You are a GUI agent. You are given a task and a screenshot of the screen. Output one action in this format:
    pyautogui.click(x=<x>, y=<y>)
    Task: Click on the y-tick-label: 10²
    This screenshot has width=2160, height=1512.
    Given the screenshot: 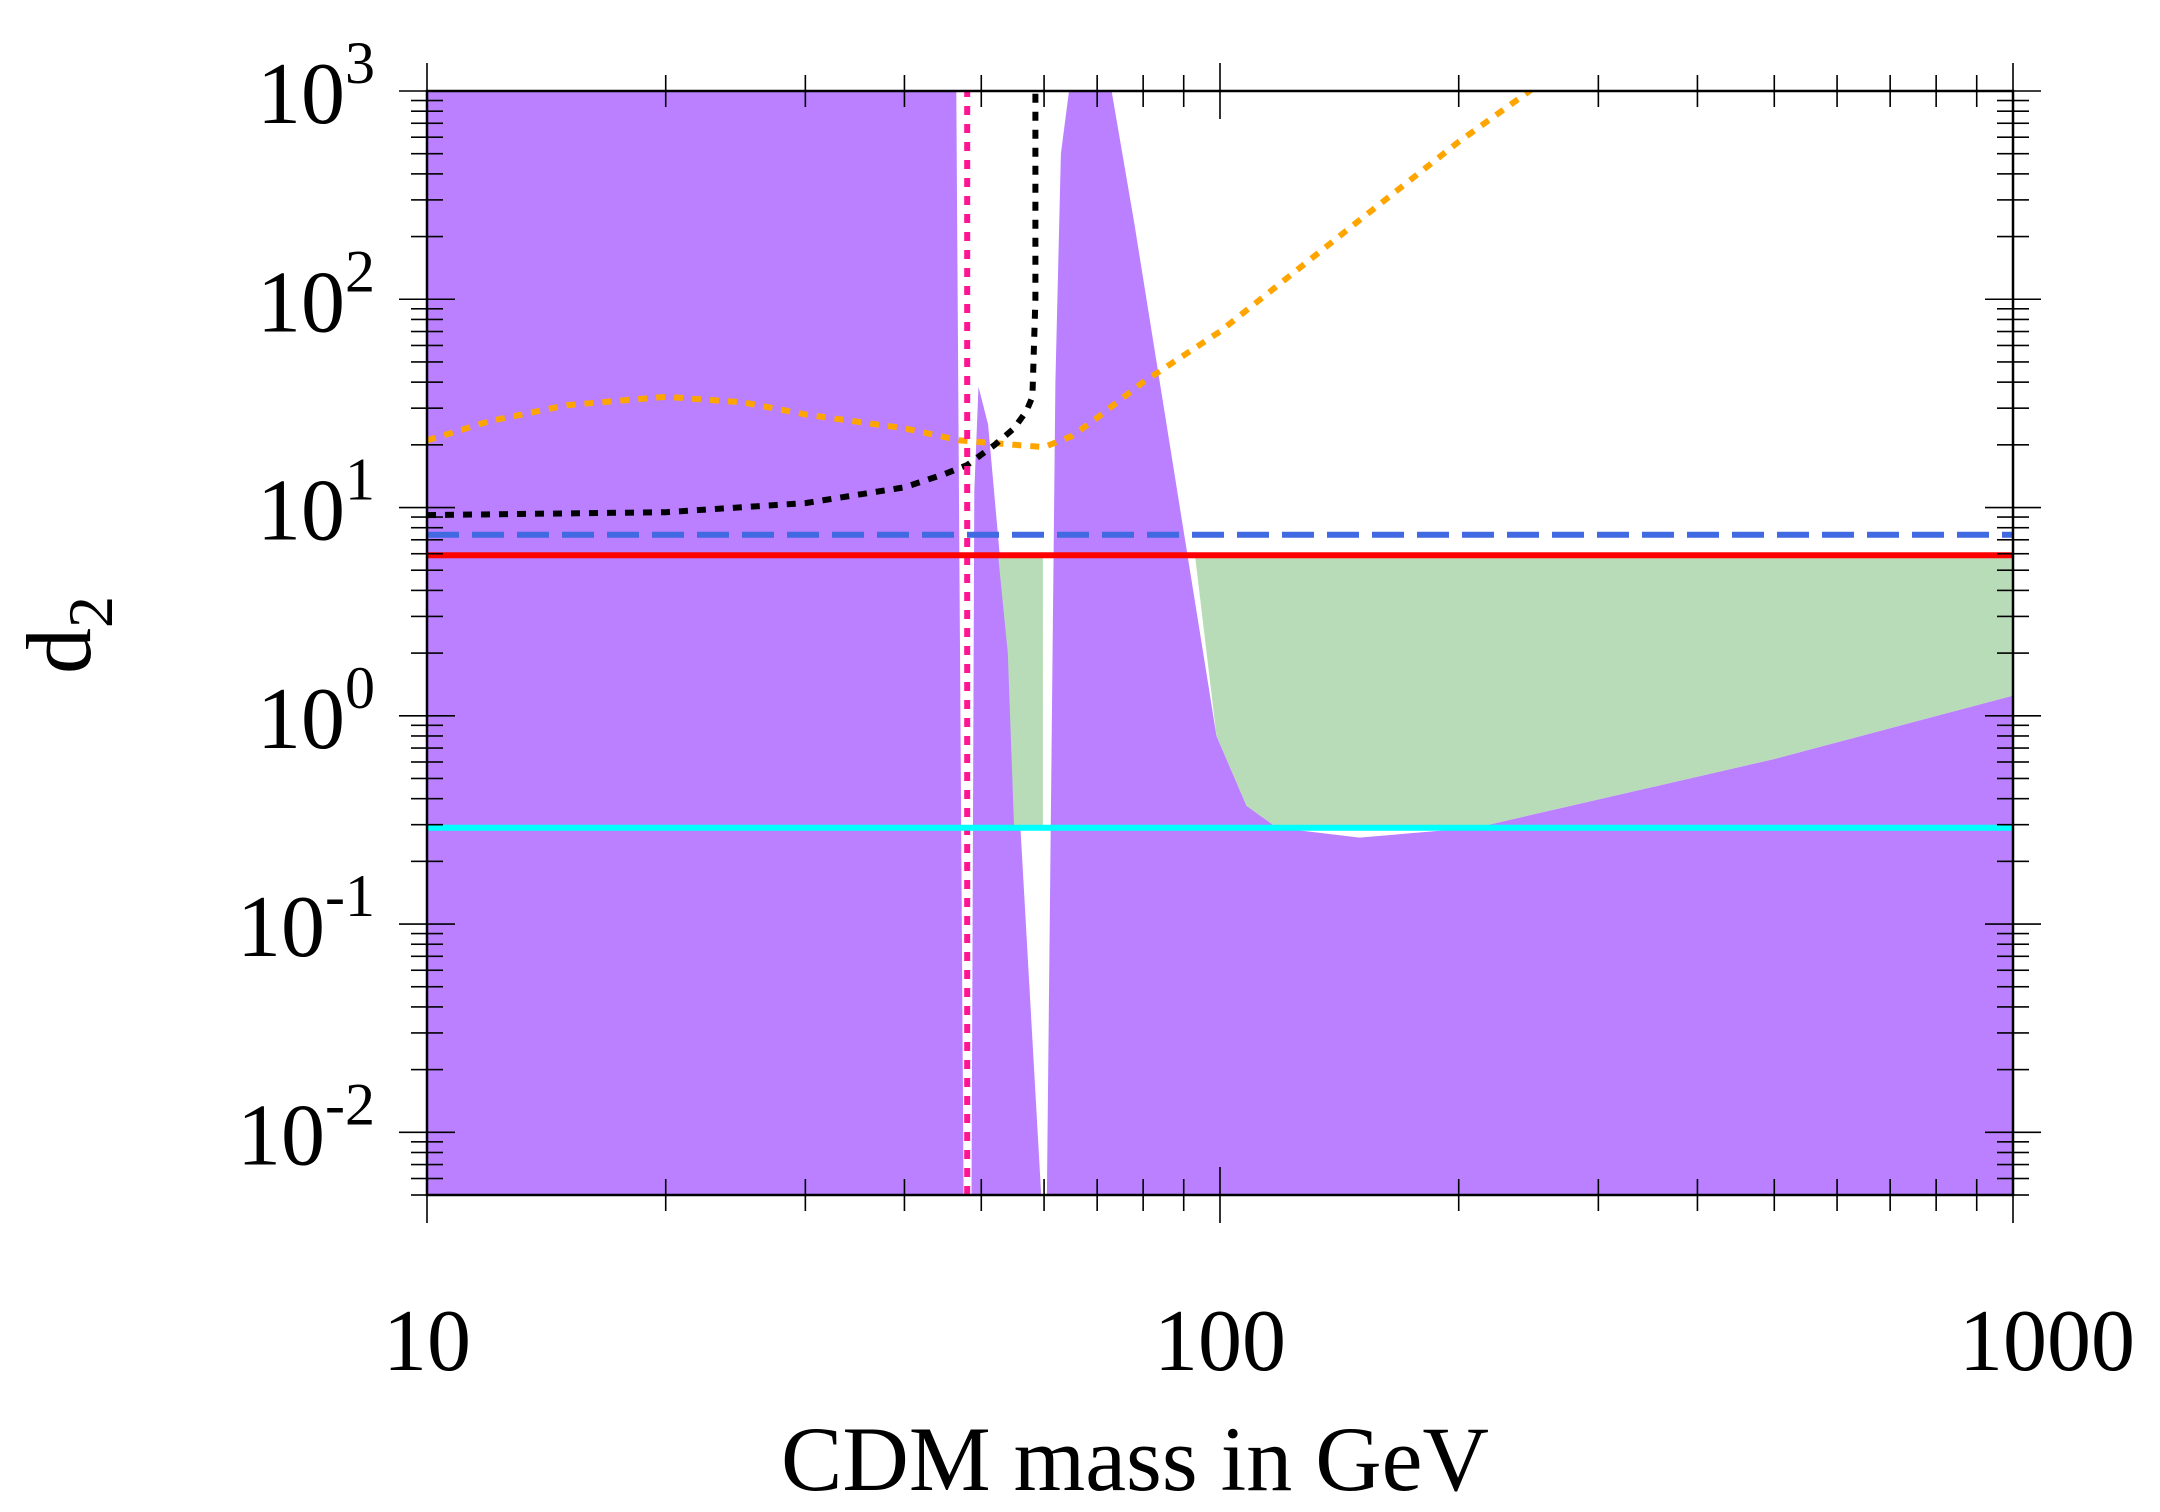 What is the action you would take?
    pyautogui.click(x=316, y=294)
    